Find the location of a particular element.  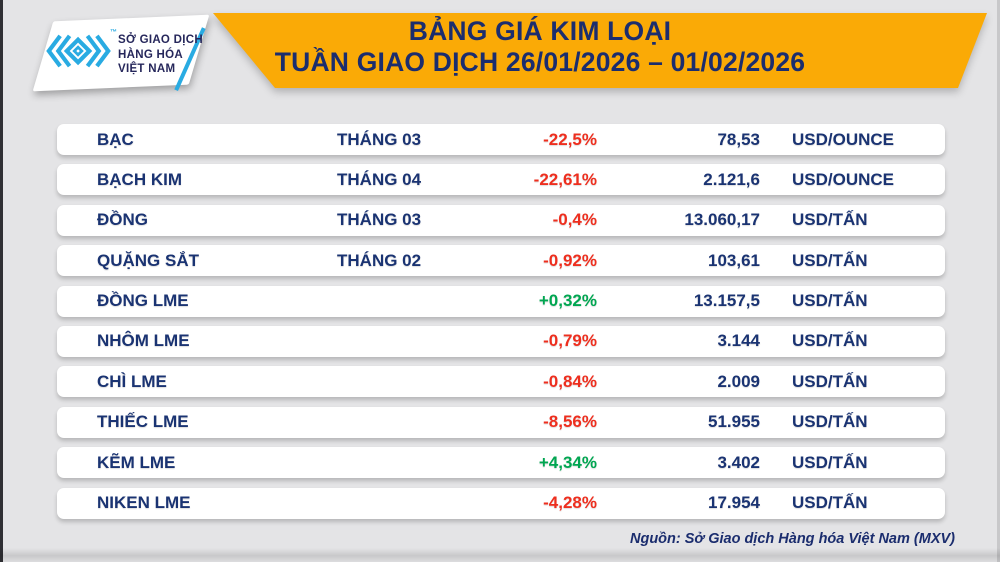

bottom-shadow is located at coordinates (500, 555).